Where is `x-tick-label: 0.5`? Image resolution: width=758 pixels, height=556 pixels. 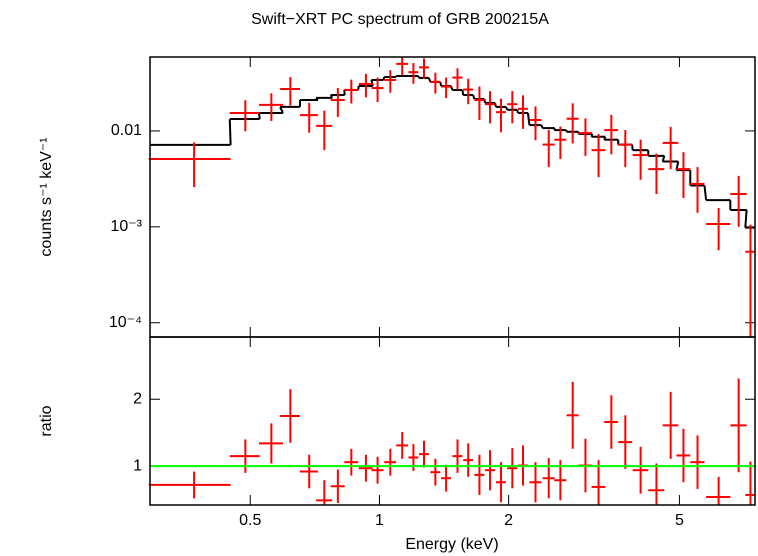
x-tick-label: 0.5 is located at coordinates (250, 520).